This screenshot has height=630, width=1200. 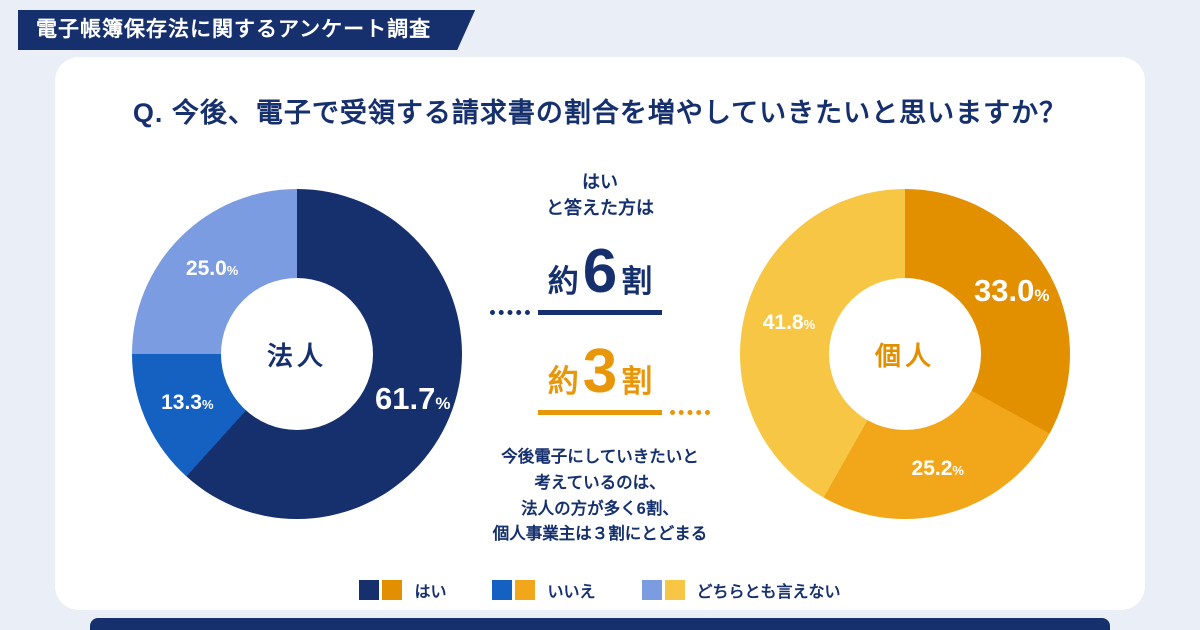 I want to click on donut-chart-individual: 個人 33.0% 25.2% 41.8%, so click(x=905, y=354).